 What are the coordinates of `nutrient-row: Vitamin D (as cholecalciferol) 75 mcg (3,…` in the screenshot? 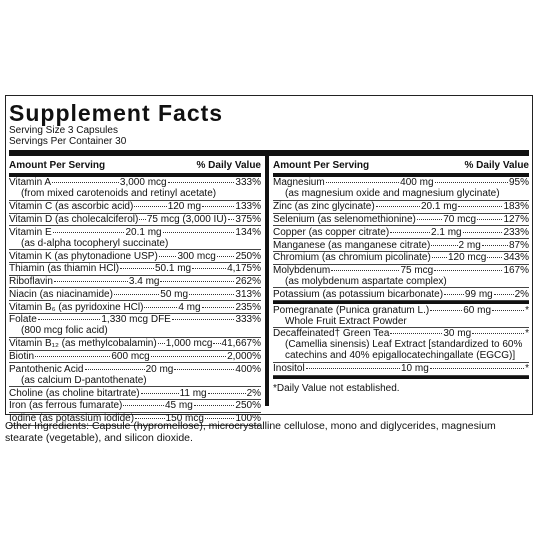 It's located at (135, 220).